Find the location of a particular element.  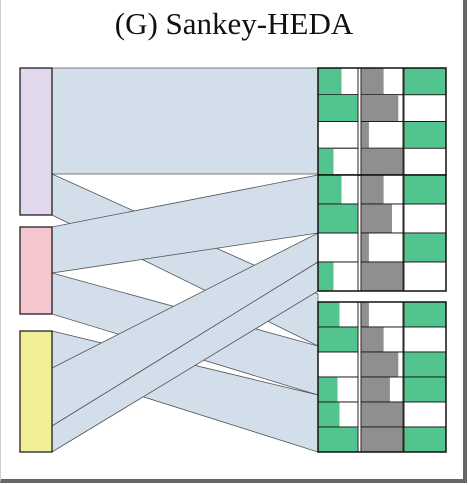

cell-fill-t2-r0-c1 is located at coordinates (372, 189).